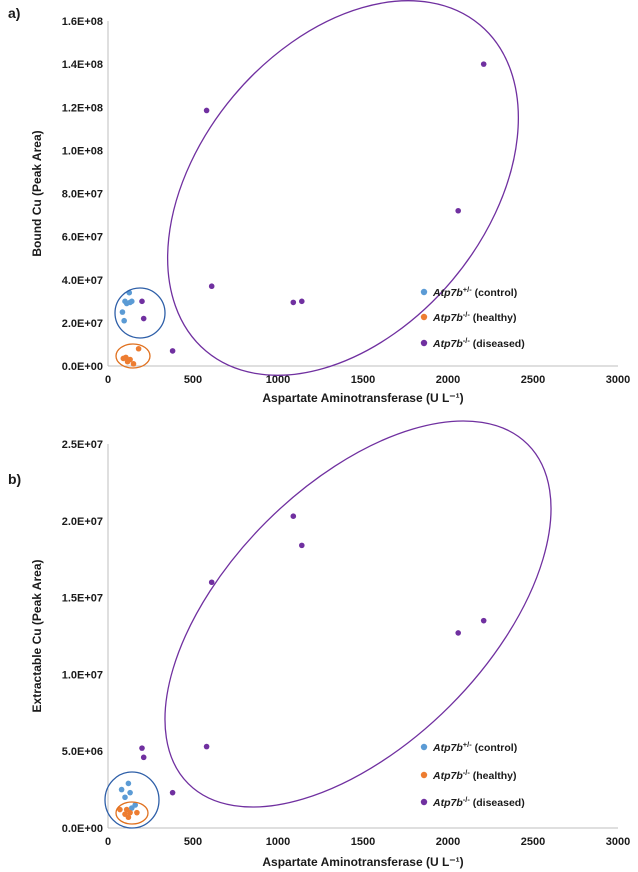  I want to click on panel-letter: b), so click(14, 479).